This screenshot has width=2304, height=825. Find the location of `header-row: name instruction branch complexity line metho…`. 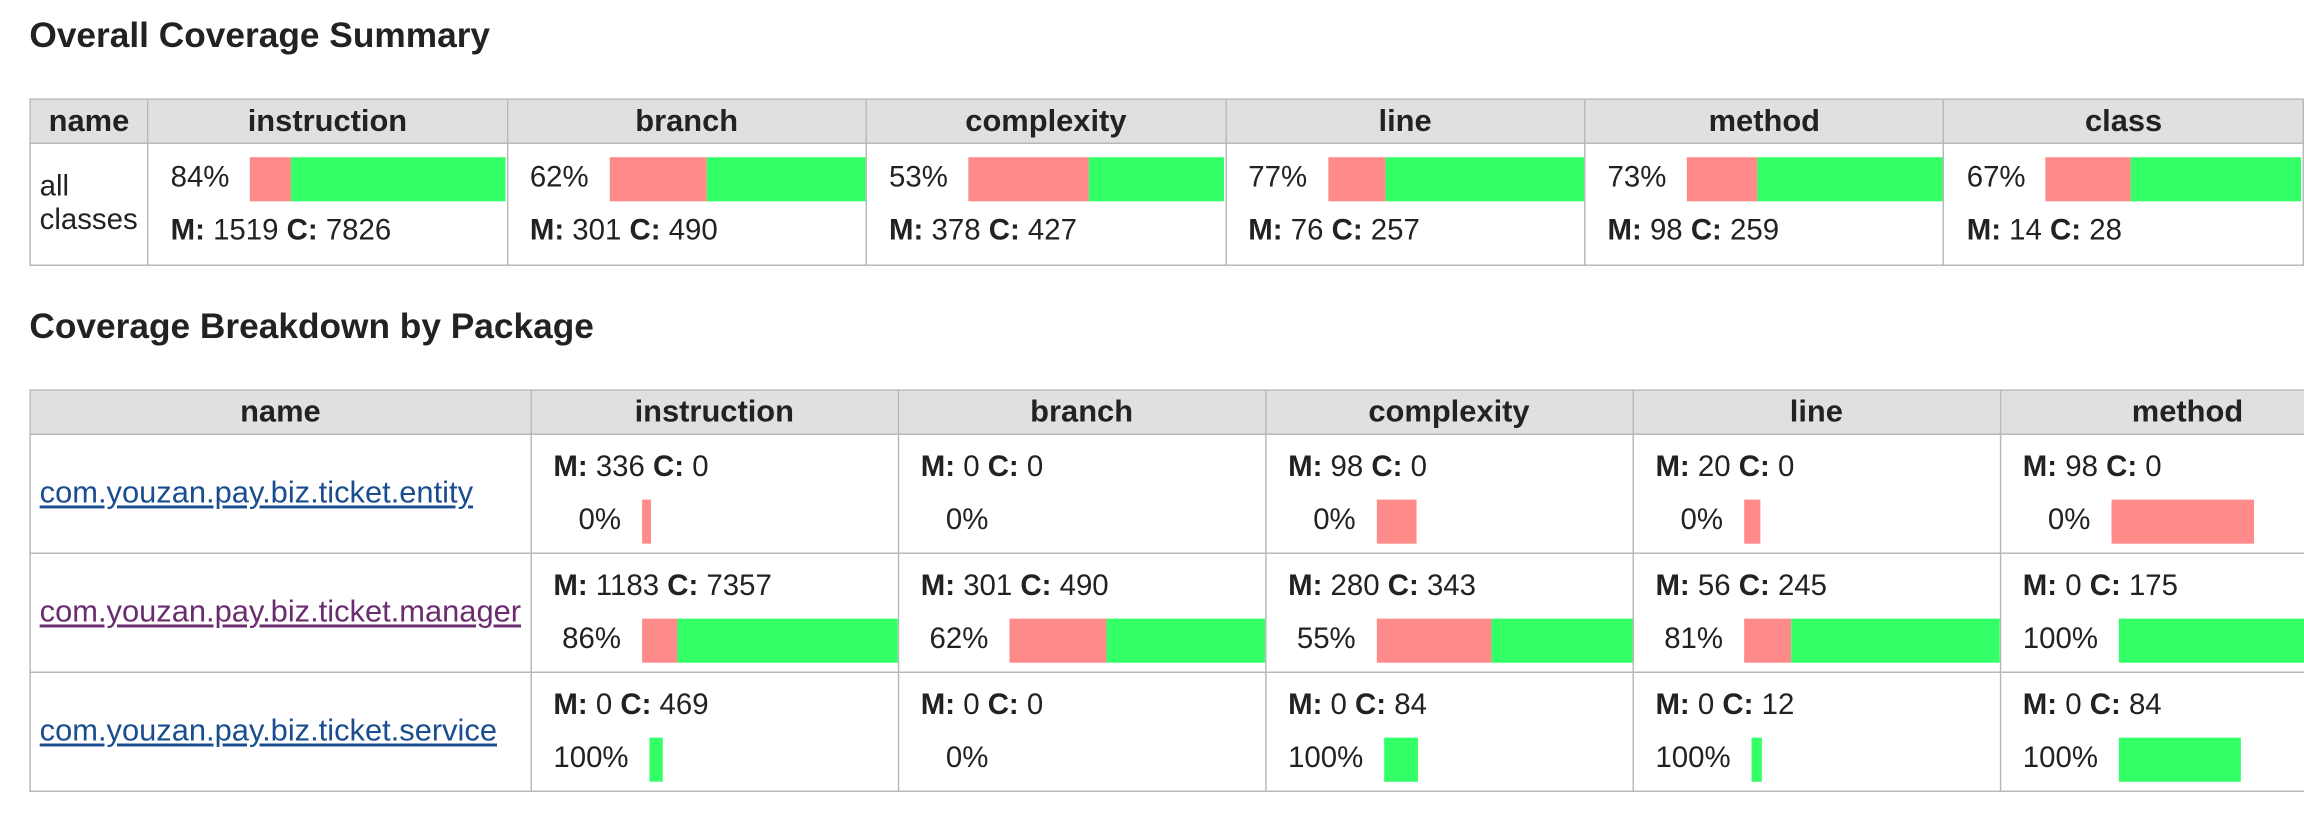

header-row: name instruction branch complexity line metho… is located at coordinates (1166, 412).